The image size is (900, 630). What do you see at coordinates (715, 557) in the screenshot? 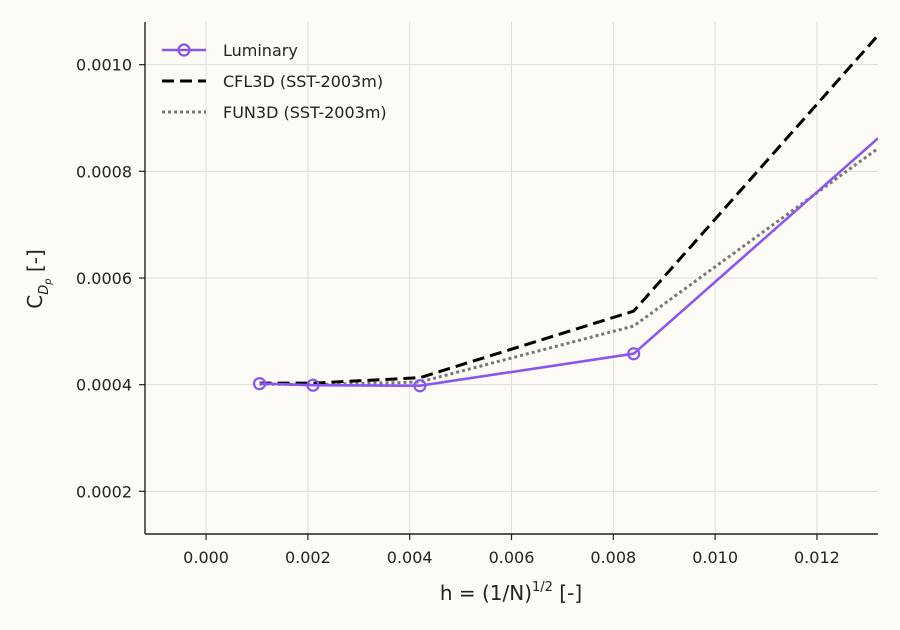
I see `x-tick-label: 0.010` at bounding box center [715, 557].